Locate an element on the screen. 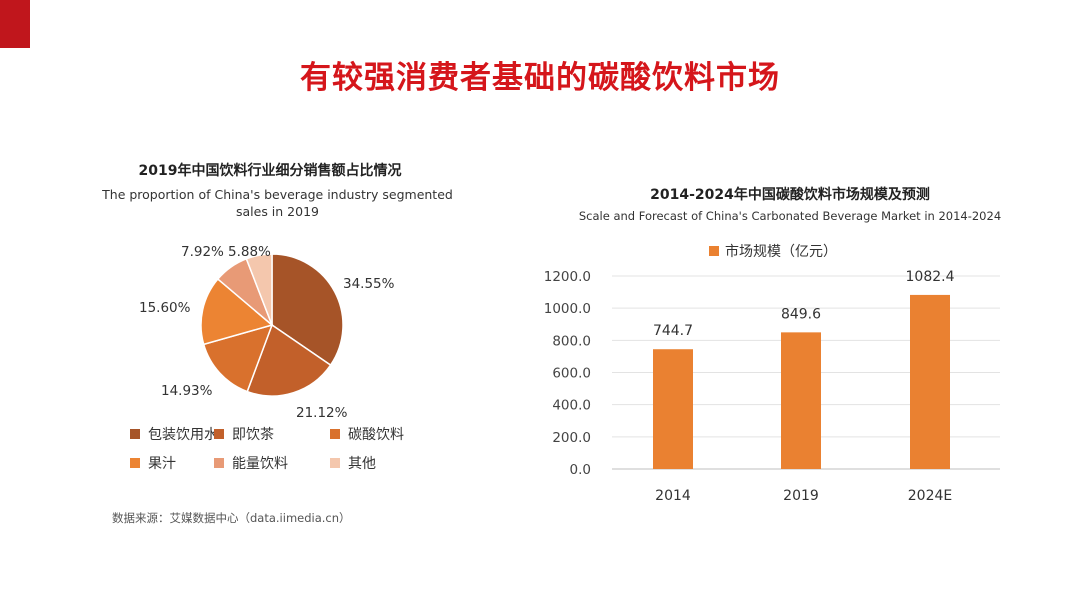 The width and height of the screenshot is (1080, 607). data-source-note: 数据来源：艾媒数据中心（data.iimedia.cn） is located at coordinates (231, 518).